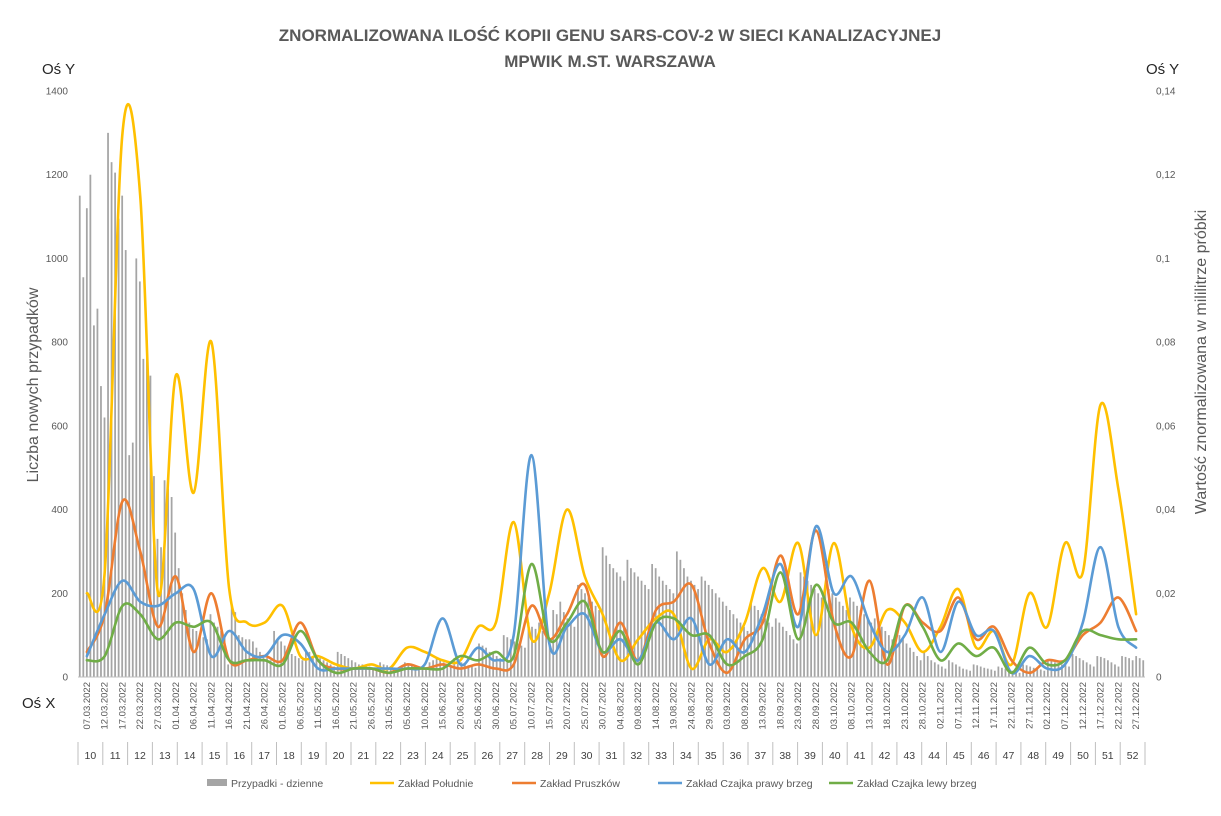  I want to click on x-date-label: 05.07.2022, so click(514, 706).